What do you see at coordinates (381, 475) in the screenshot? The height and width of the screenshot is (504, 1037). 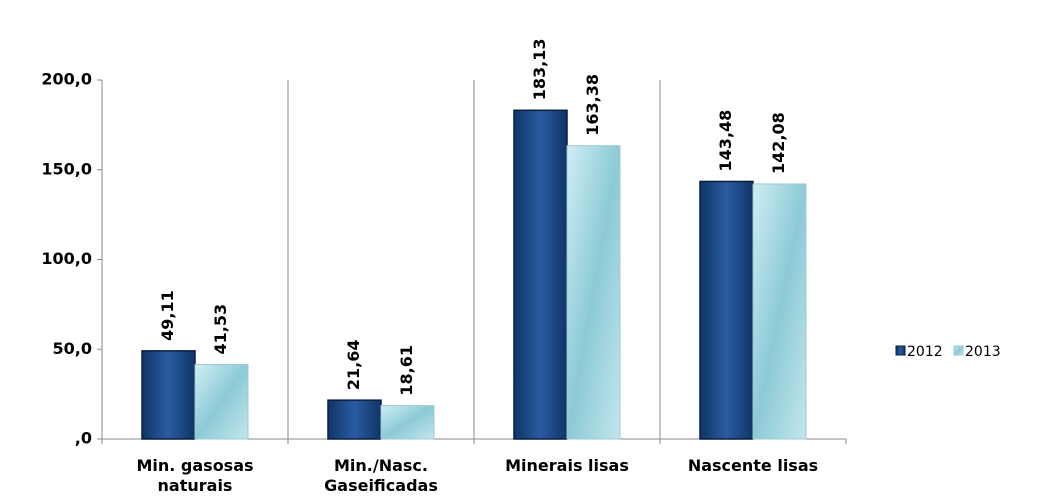 I see `x-tick-label: Min./Nasc. Gaseificadas` at bounding box center [381, 475].